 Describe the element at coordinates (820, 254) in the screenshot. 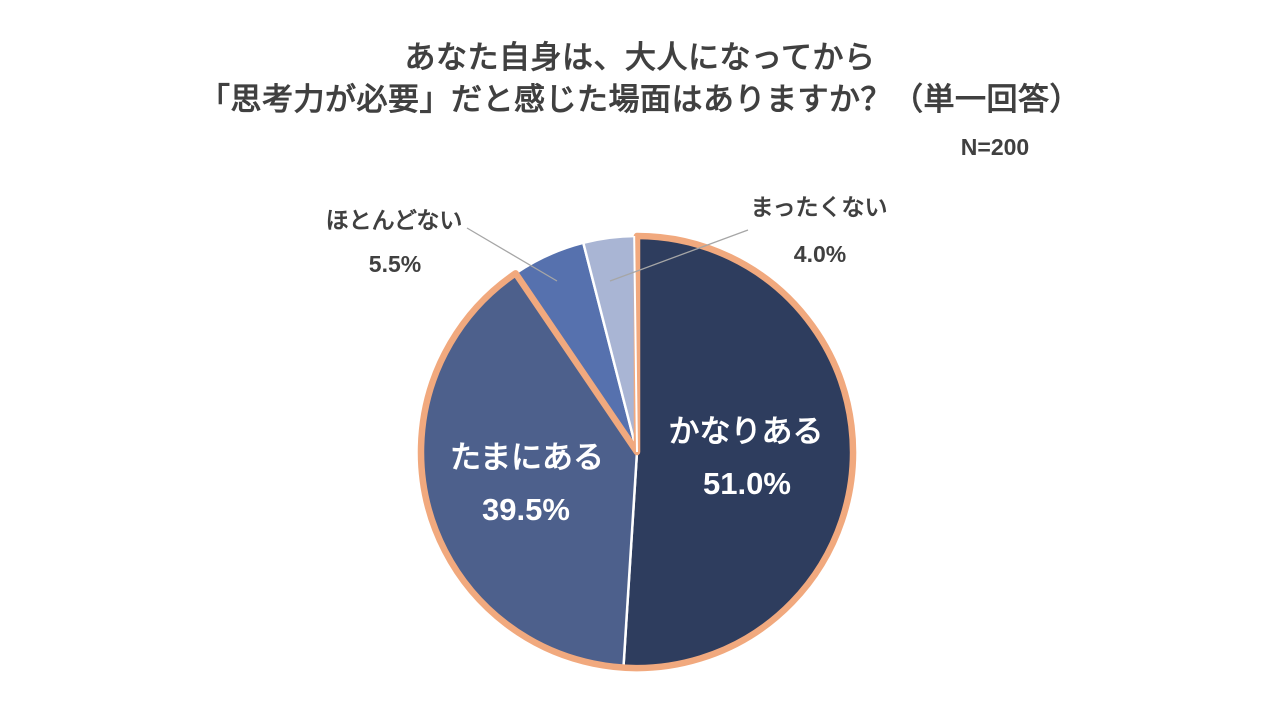

I see `slice-value-mattakunai: 4.0%` at that location.